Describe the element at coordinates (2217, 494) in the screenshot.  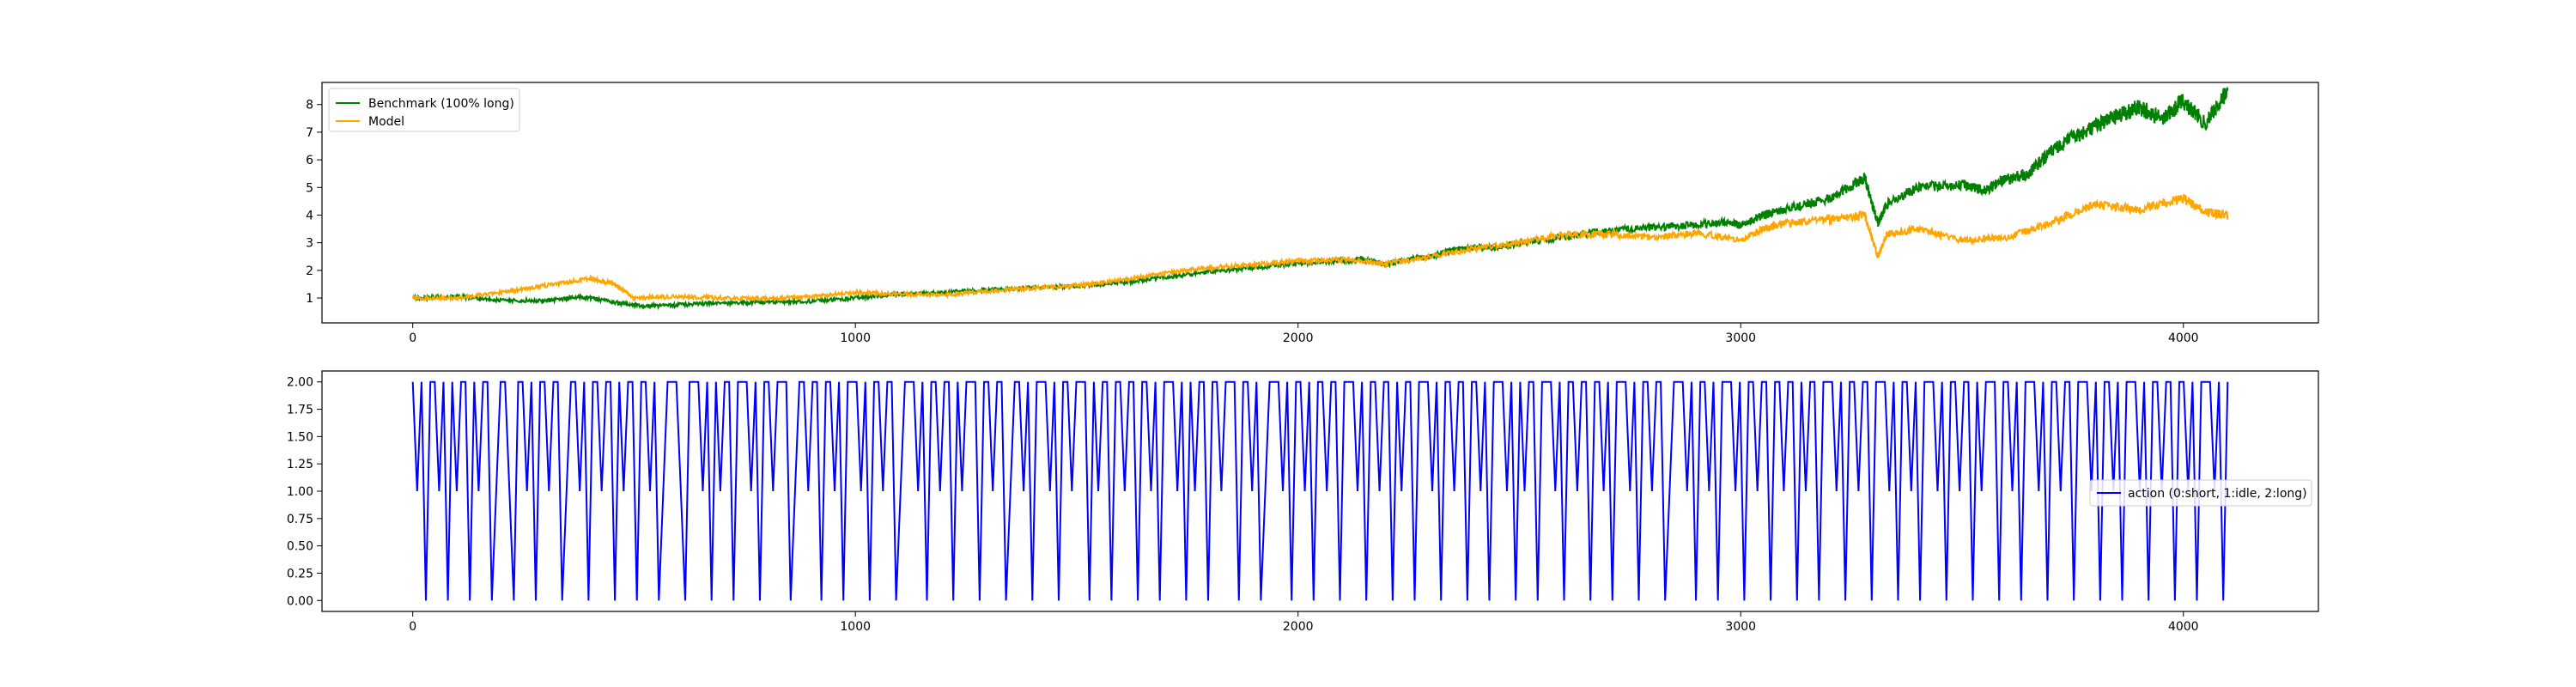
I see `legend-label-action: action (0:short, 1:idle, 2:long)` at that location.